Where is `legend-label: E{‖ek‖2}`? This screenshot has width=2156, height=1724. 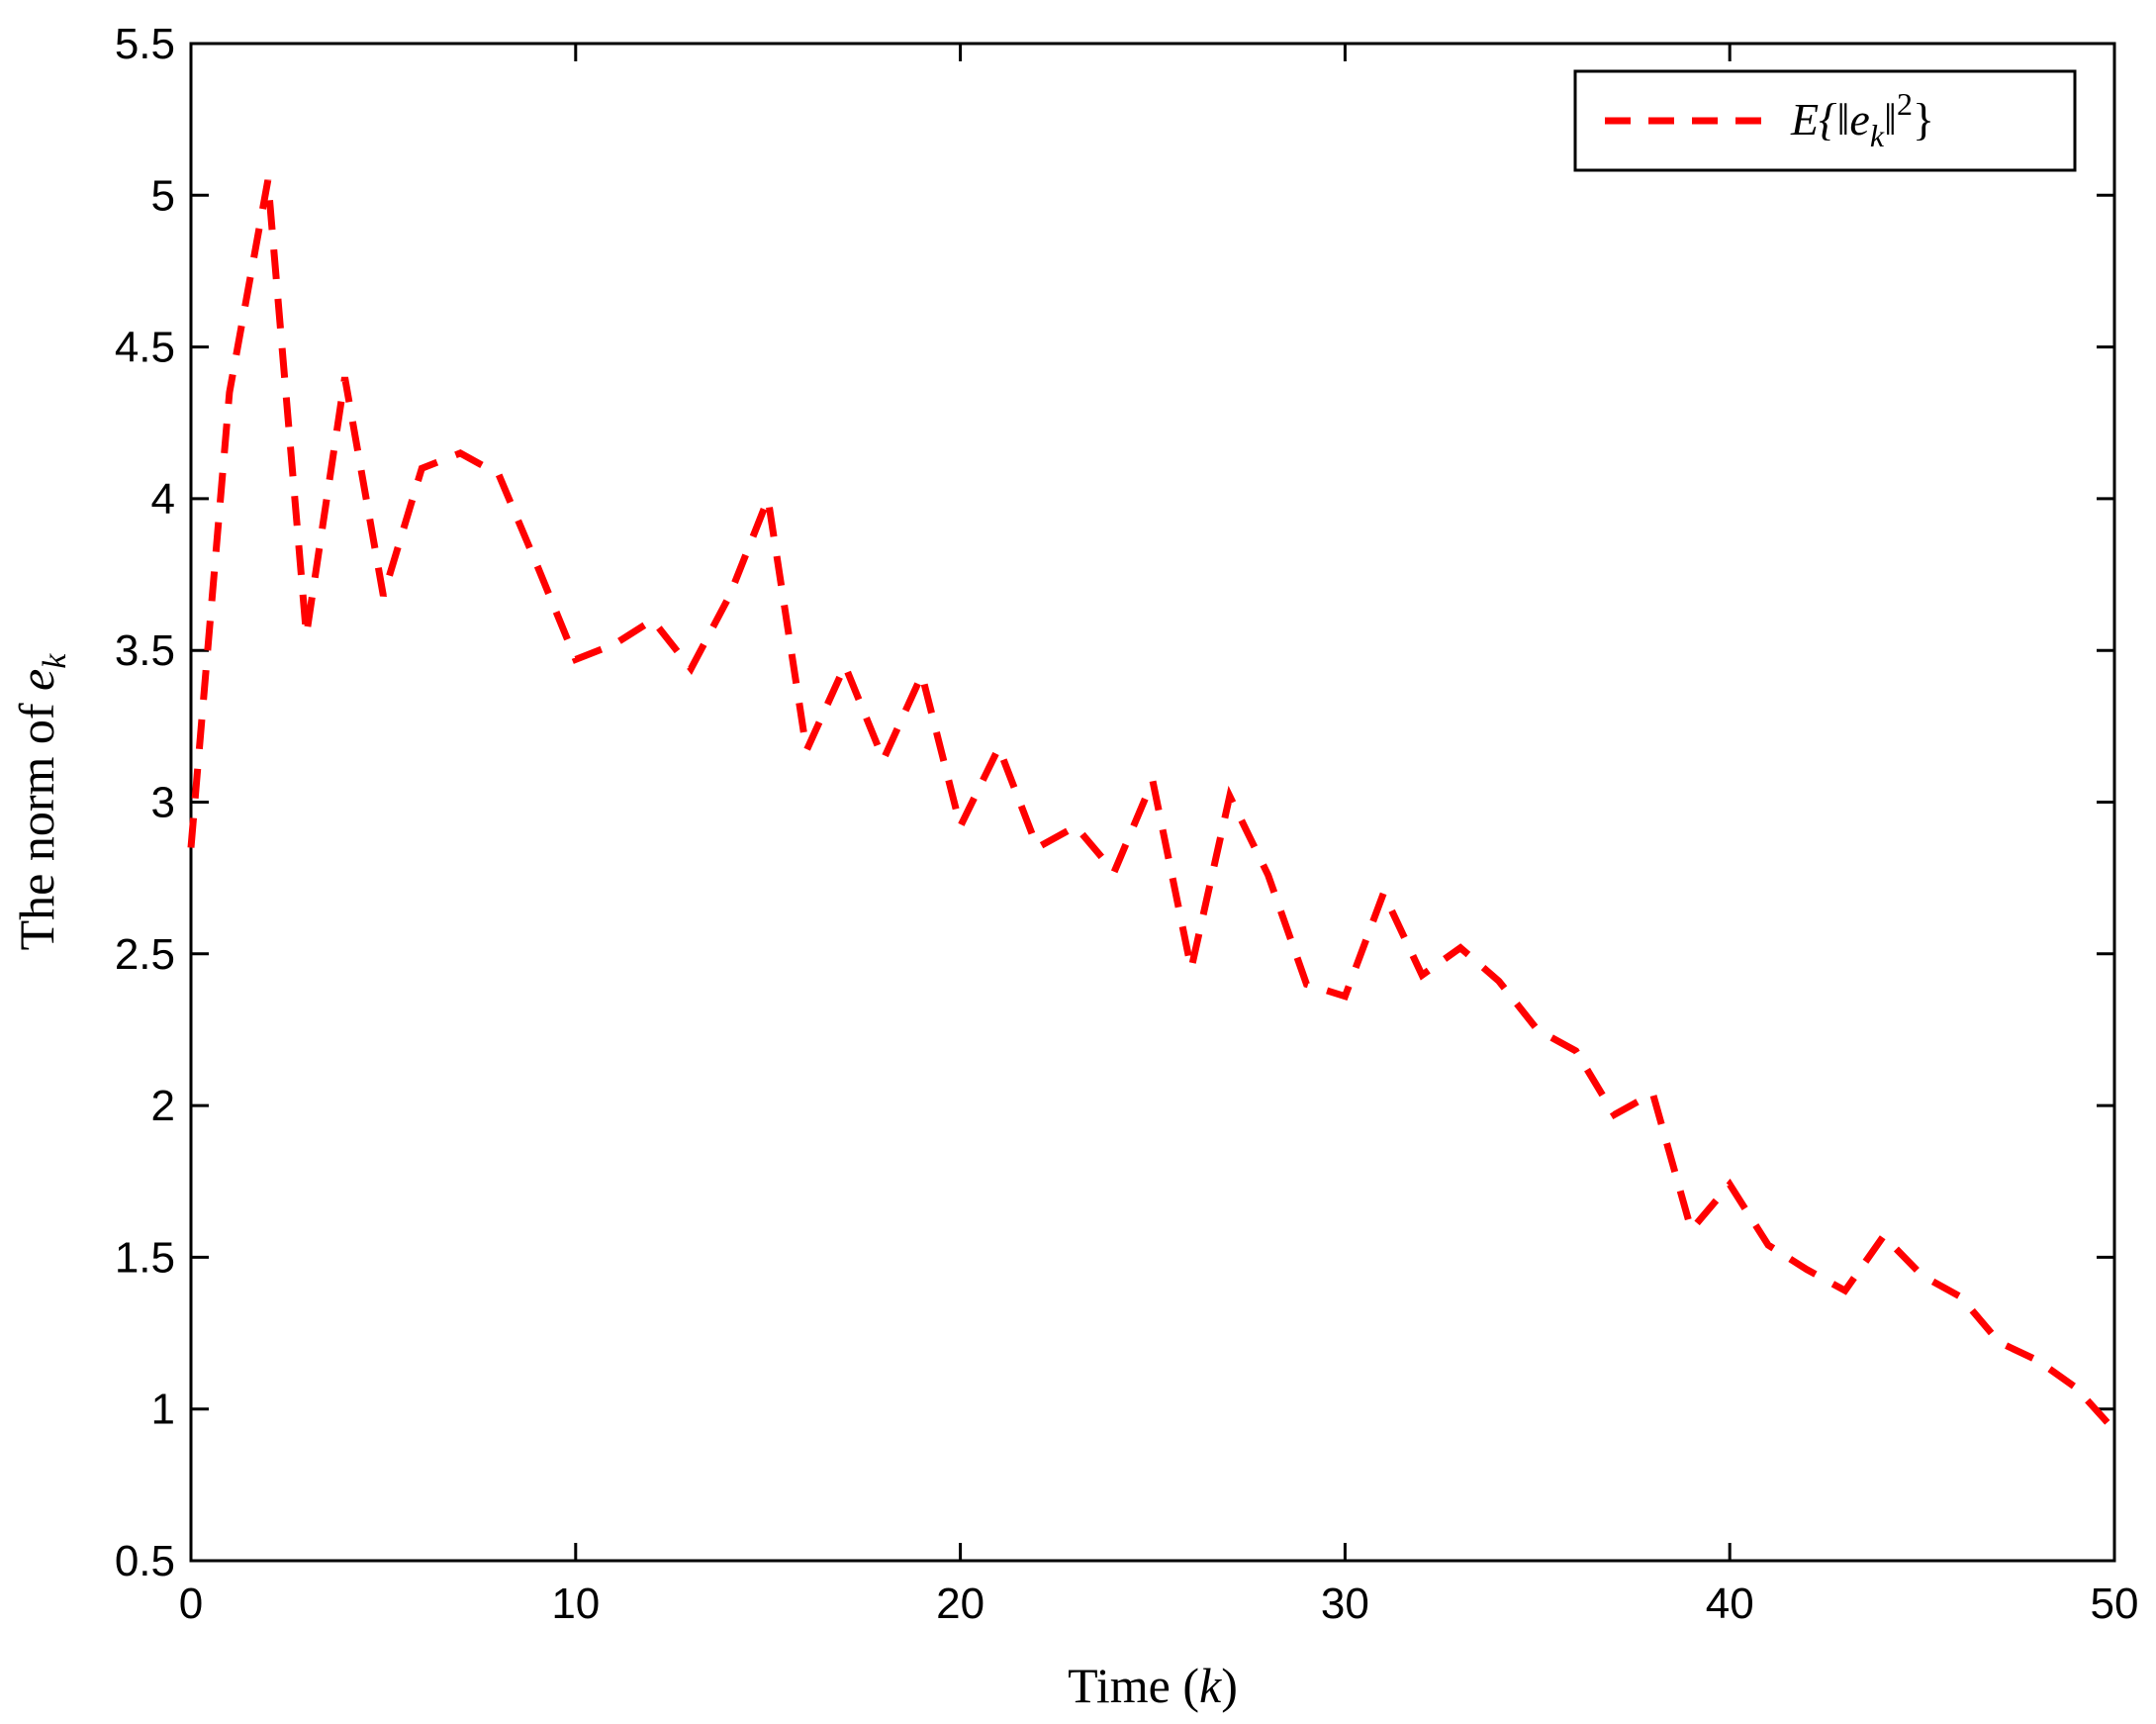 legend-label: E{‖ek‖2} is located at coordinates (1862, 119).